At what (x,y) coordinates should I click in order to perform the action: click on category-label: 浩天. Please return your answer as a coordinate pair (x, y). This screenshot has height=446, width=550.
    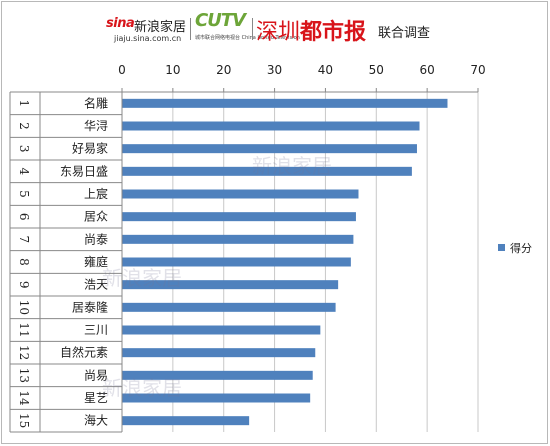
    Looking at the image, I should click on (96, 285).